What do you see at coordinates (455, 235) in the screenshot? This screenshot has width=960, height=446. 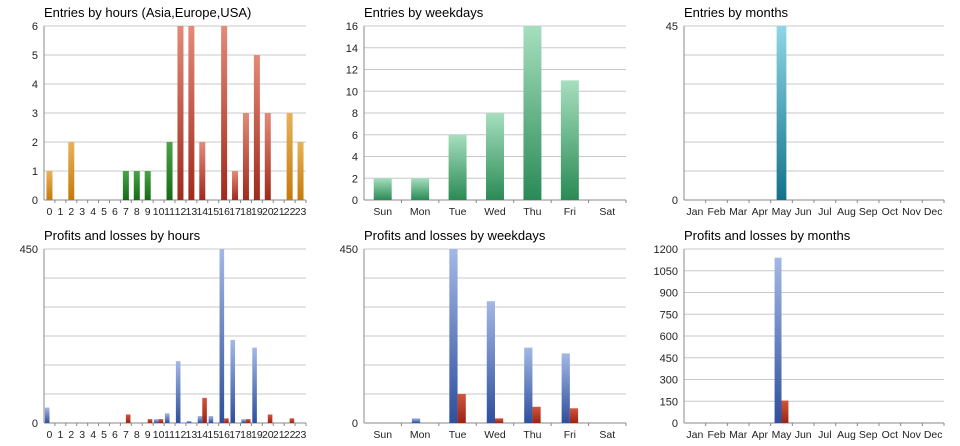 I see `chart-title: Profits and losses by weekdays` at bounding box center [455, 235].